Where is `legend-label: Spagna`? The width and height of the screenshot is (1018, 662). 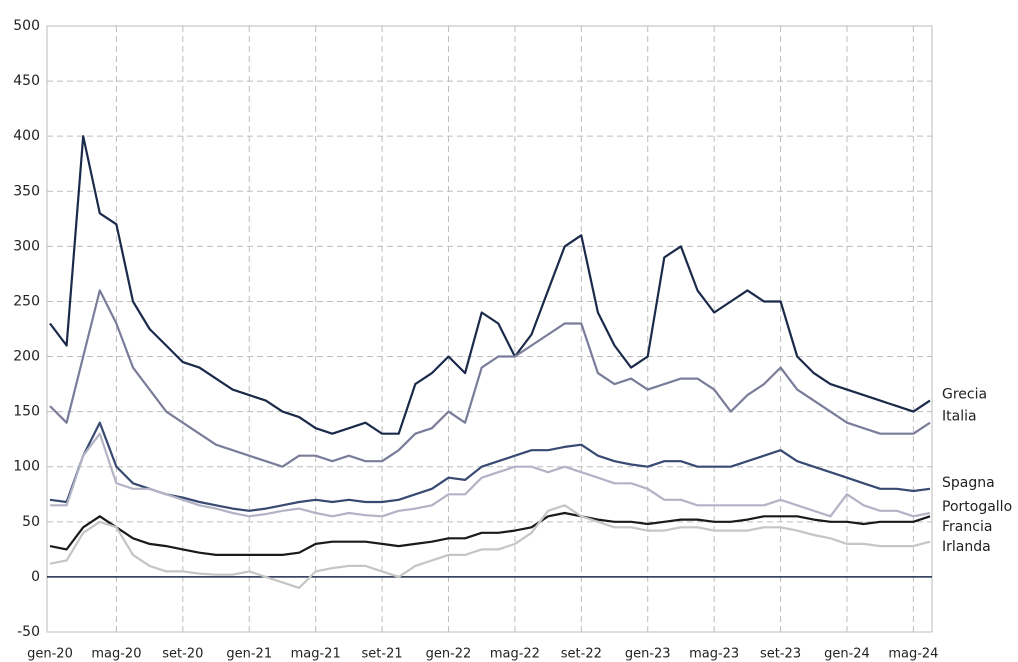 legend-label: Spagna is located at coordinates (968, 483).